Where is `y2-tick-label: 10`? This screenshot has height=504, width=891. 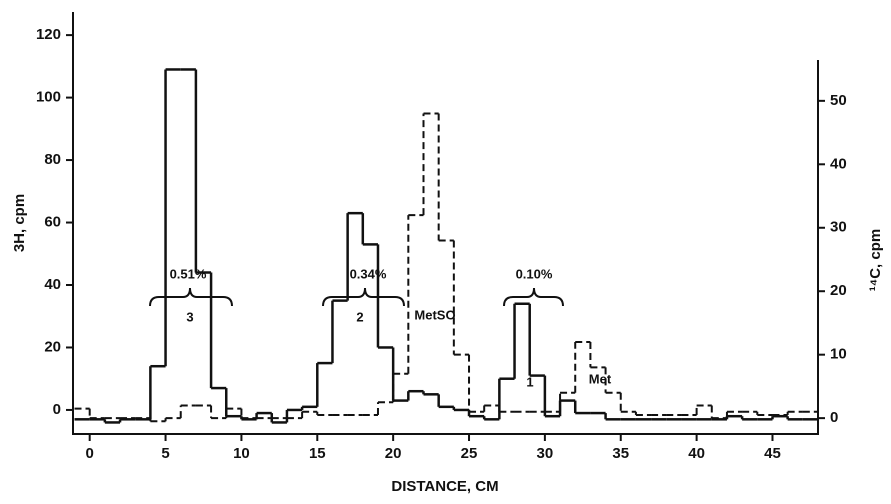 y2-tick-label: 10 is located at coordinates (838, 354).